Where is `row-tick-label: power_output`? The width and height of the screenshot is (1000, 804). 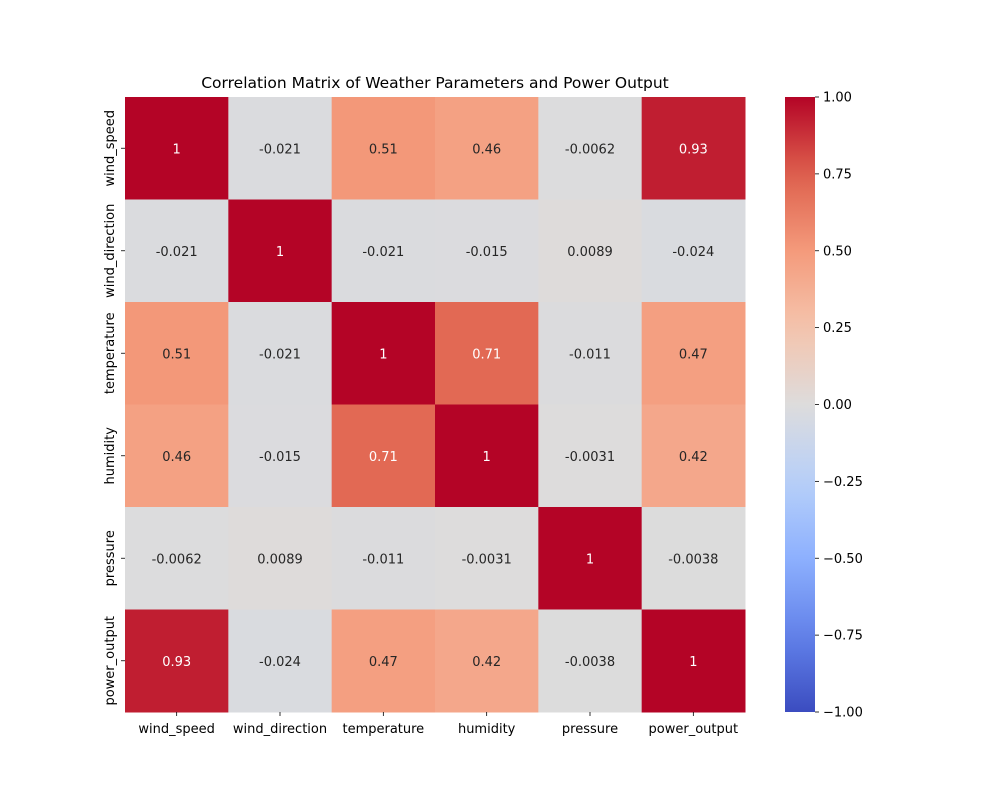
row-tick-label: power_output is located at coordinates (110, 661).